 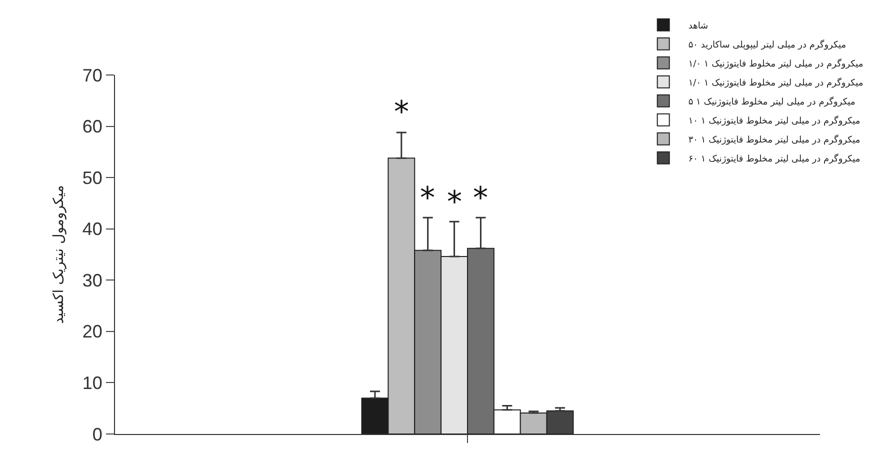 I want to click on y-tick-label: 50, so click(x=92, y=178).